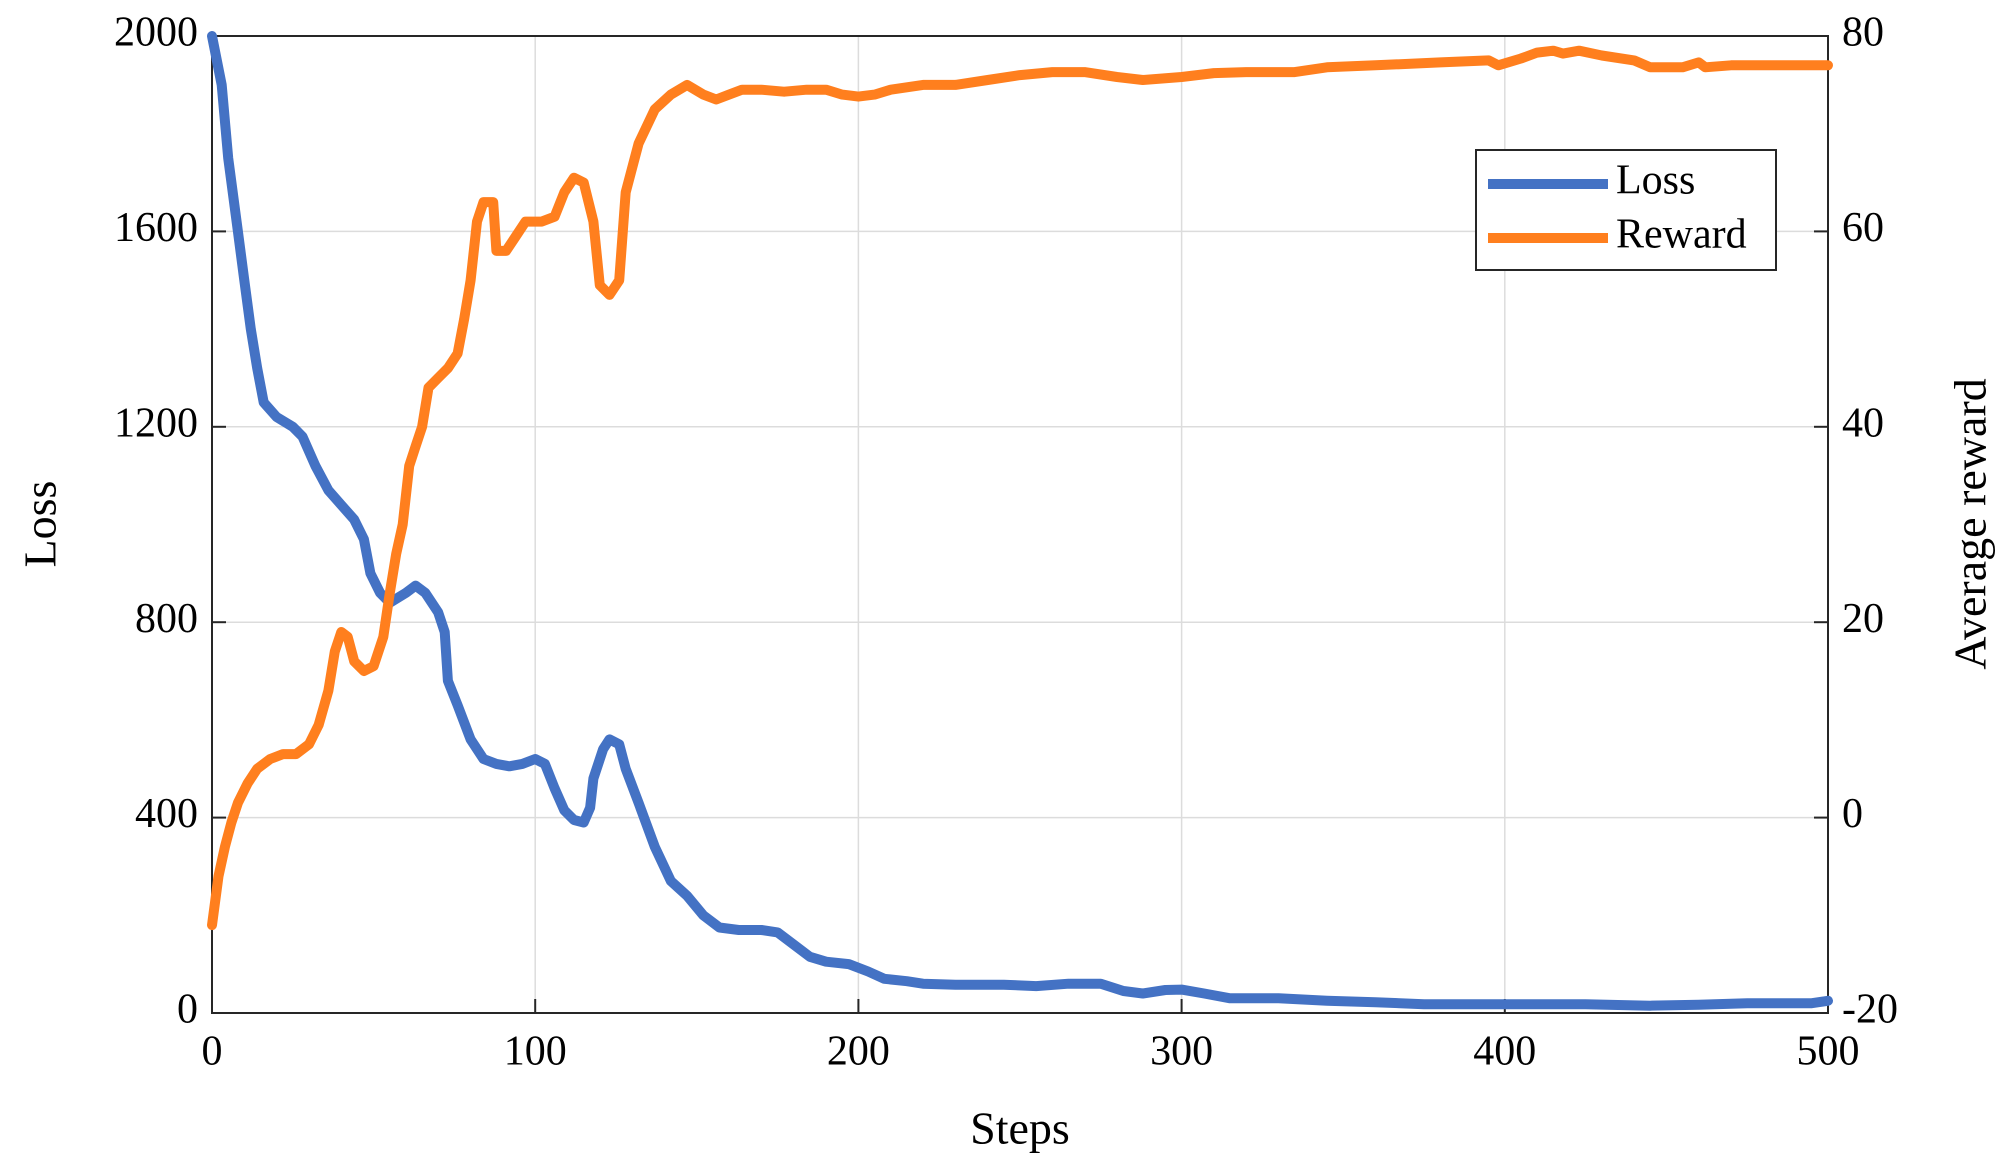 The width and height of the screenshot is (2008, 1169). I want to click on y-tick-label: 1200, so click(156, 423).